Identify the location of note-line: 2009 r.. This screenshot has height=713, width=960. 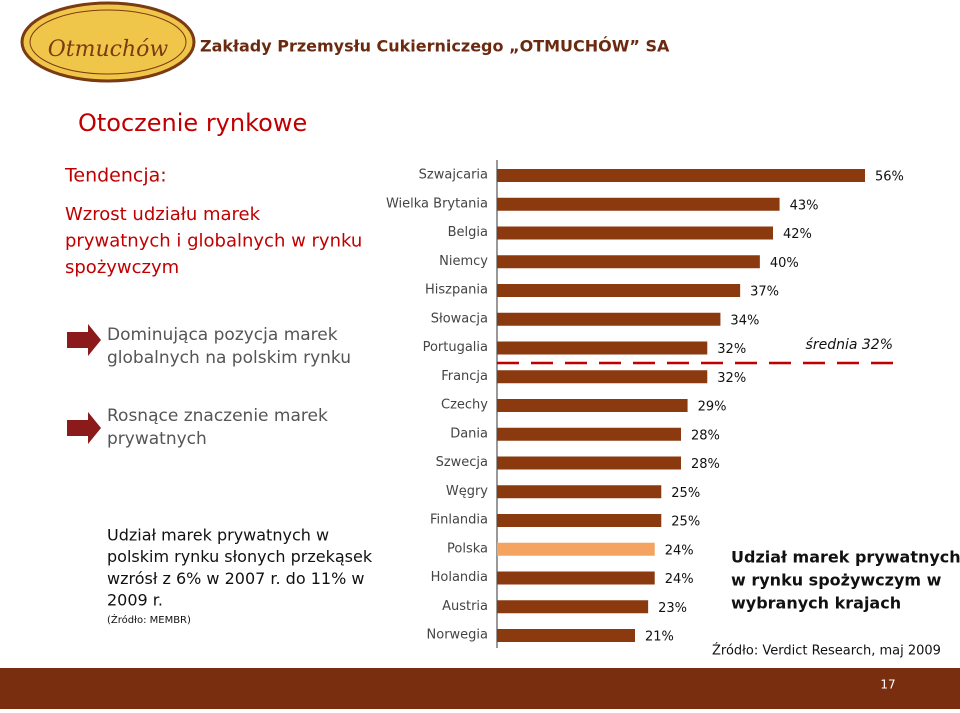
(135, 600).